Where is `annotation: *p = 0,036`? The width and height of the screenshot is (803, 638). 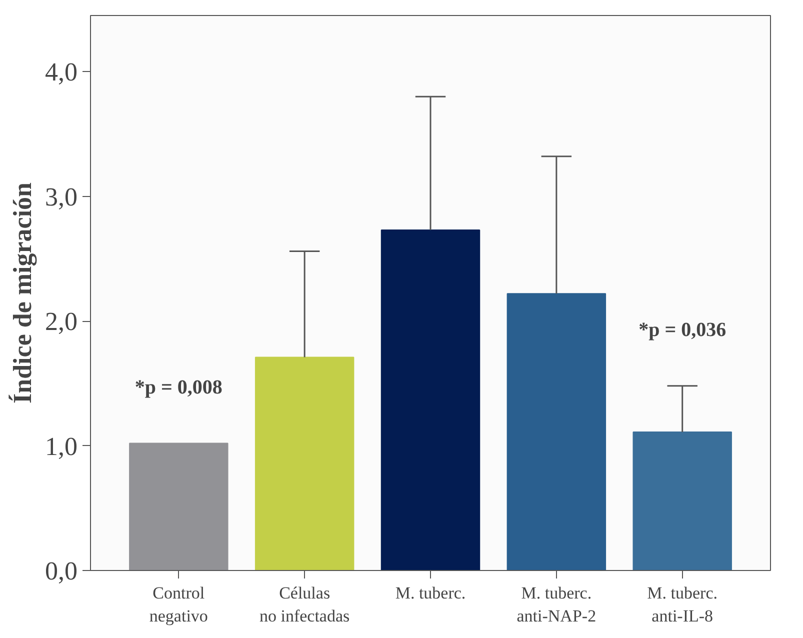
annotation: *p = 0,036 is located at coordinates (682, 329).